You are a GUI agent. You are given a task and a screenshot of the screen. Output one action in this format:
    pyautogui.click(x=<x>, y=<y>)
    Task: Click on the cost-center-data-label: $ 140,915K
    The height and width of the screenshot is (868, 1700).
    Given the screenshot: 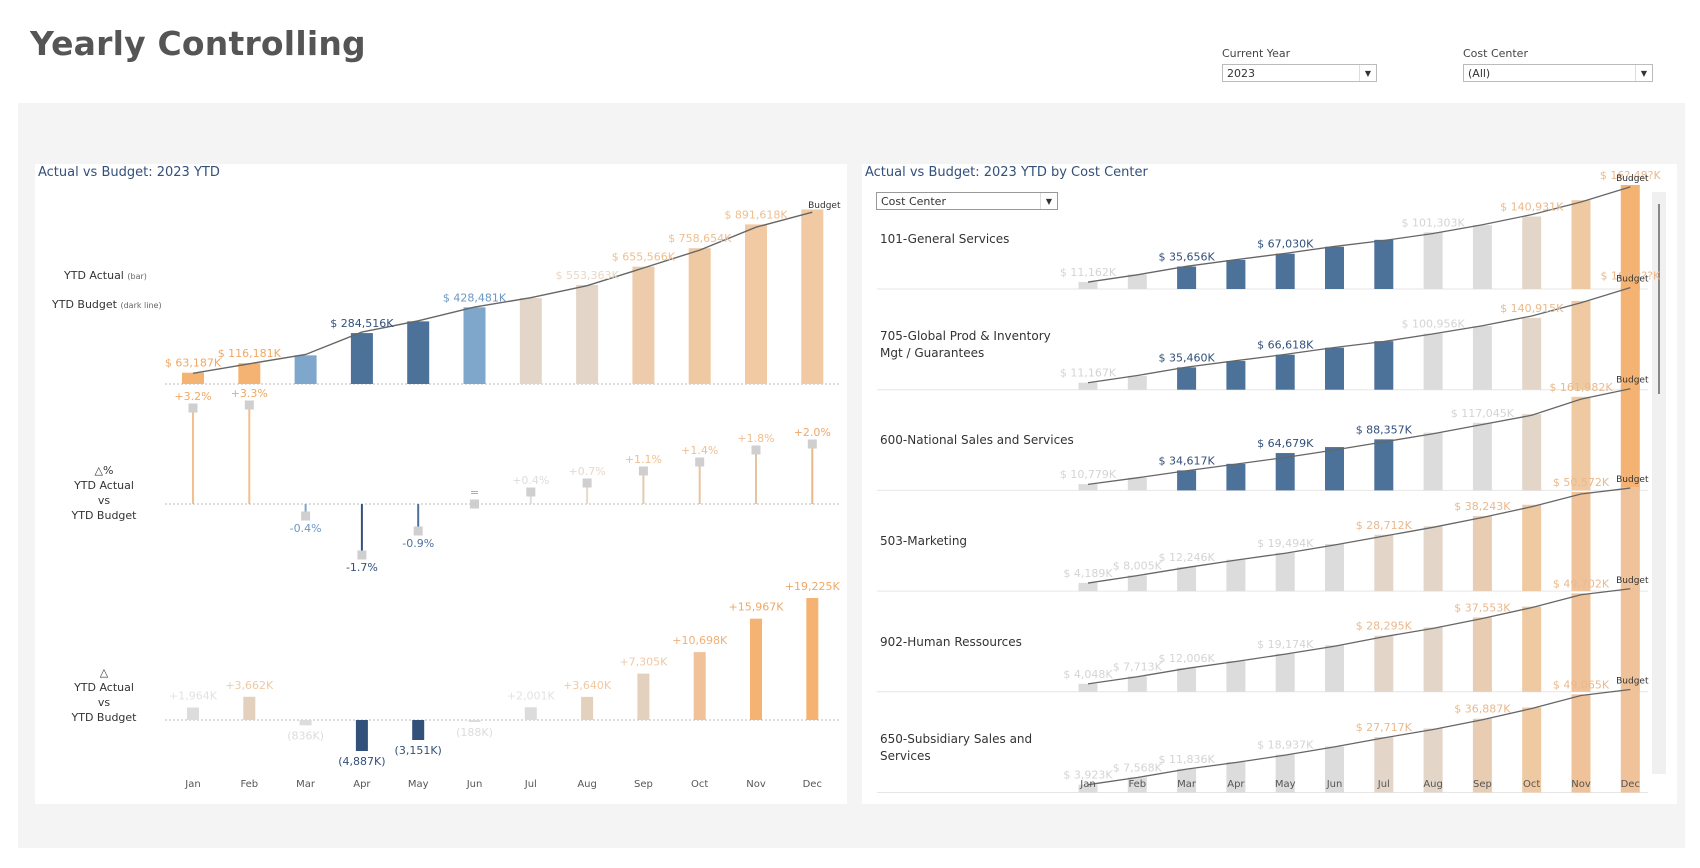 What is the action you would take?
    pyautogui.click(x=1532, y=308)
    